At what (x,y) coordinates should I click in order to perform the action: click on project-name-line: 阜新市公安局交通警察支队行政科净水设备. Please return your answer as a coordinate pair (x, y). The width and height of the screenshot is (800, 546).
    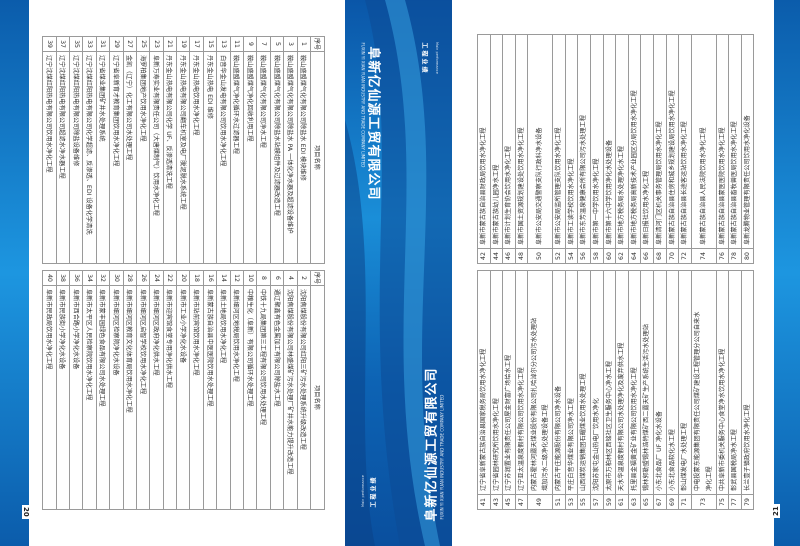
    Looking at the image, I should click on (540, 186).